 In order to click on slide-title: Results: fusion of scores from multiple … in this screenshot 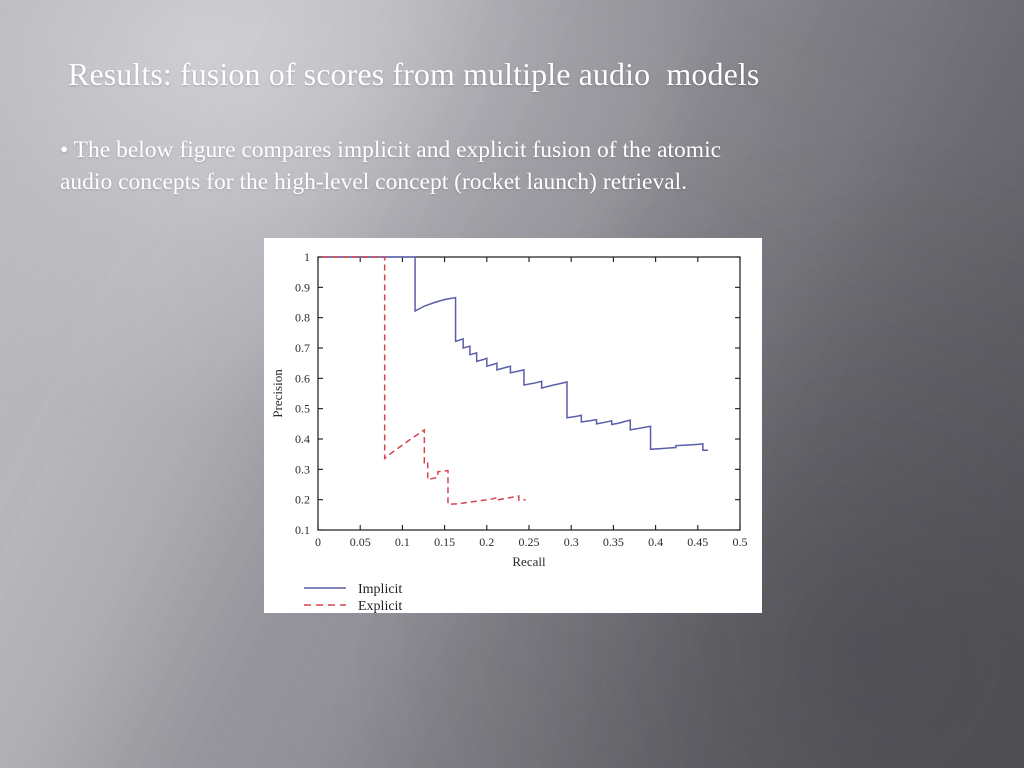, I will do `click(414, 74)`.